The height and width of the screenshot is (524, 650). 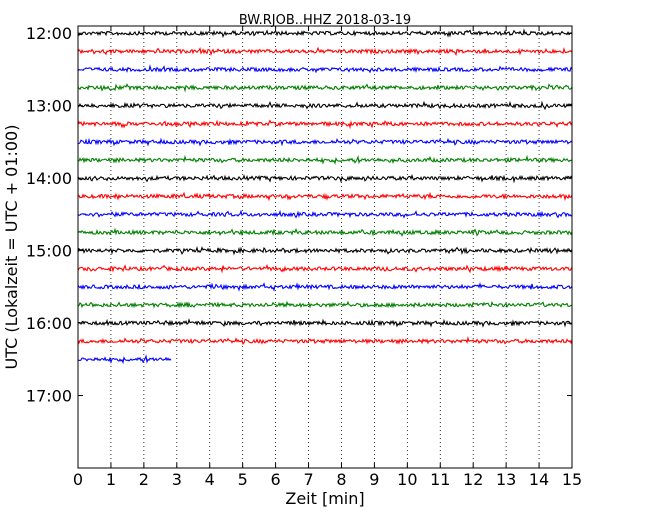 What do you see at coordinates (440, 479) in the screenshot?
I see `x-tick-label: 11` at bounding box center [440, 479].